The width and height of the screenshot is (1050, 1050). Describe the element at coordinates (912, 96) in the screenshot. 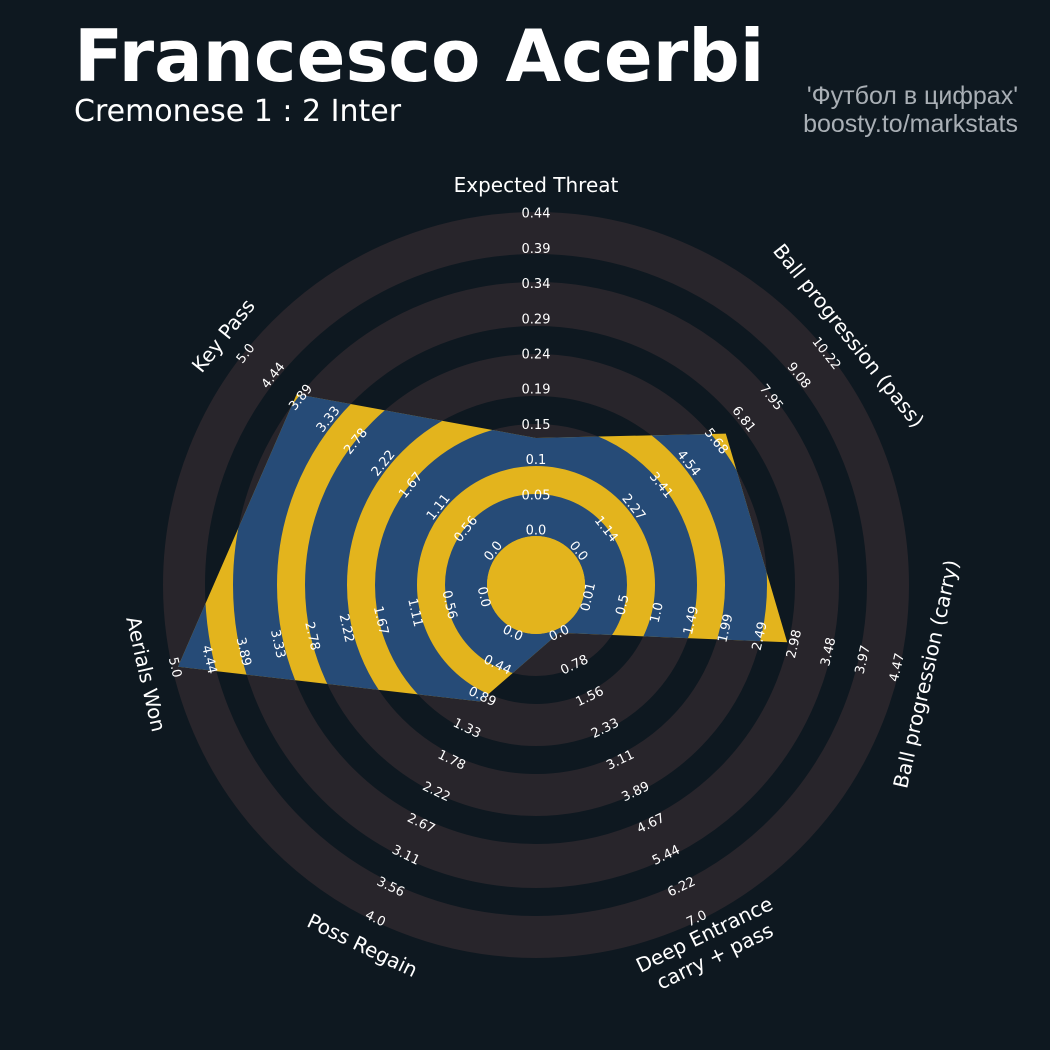

I see `credit-channel: 'Футбол в цифрах'` at that location.